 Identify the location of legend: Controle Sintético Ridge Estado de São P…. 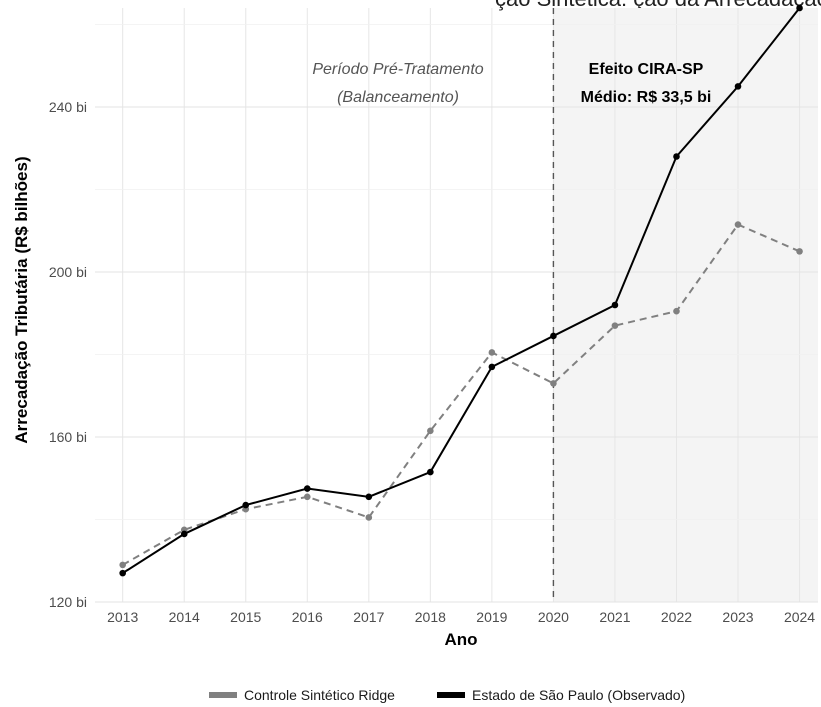
(447, 695).